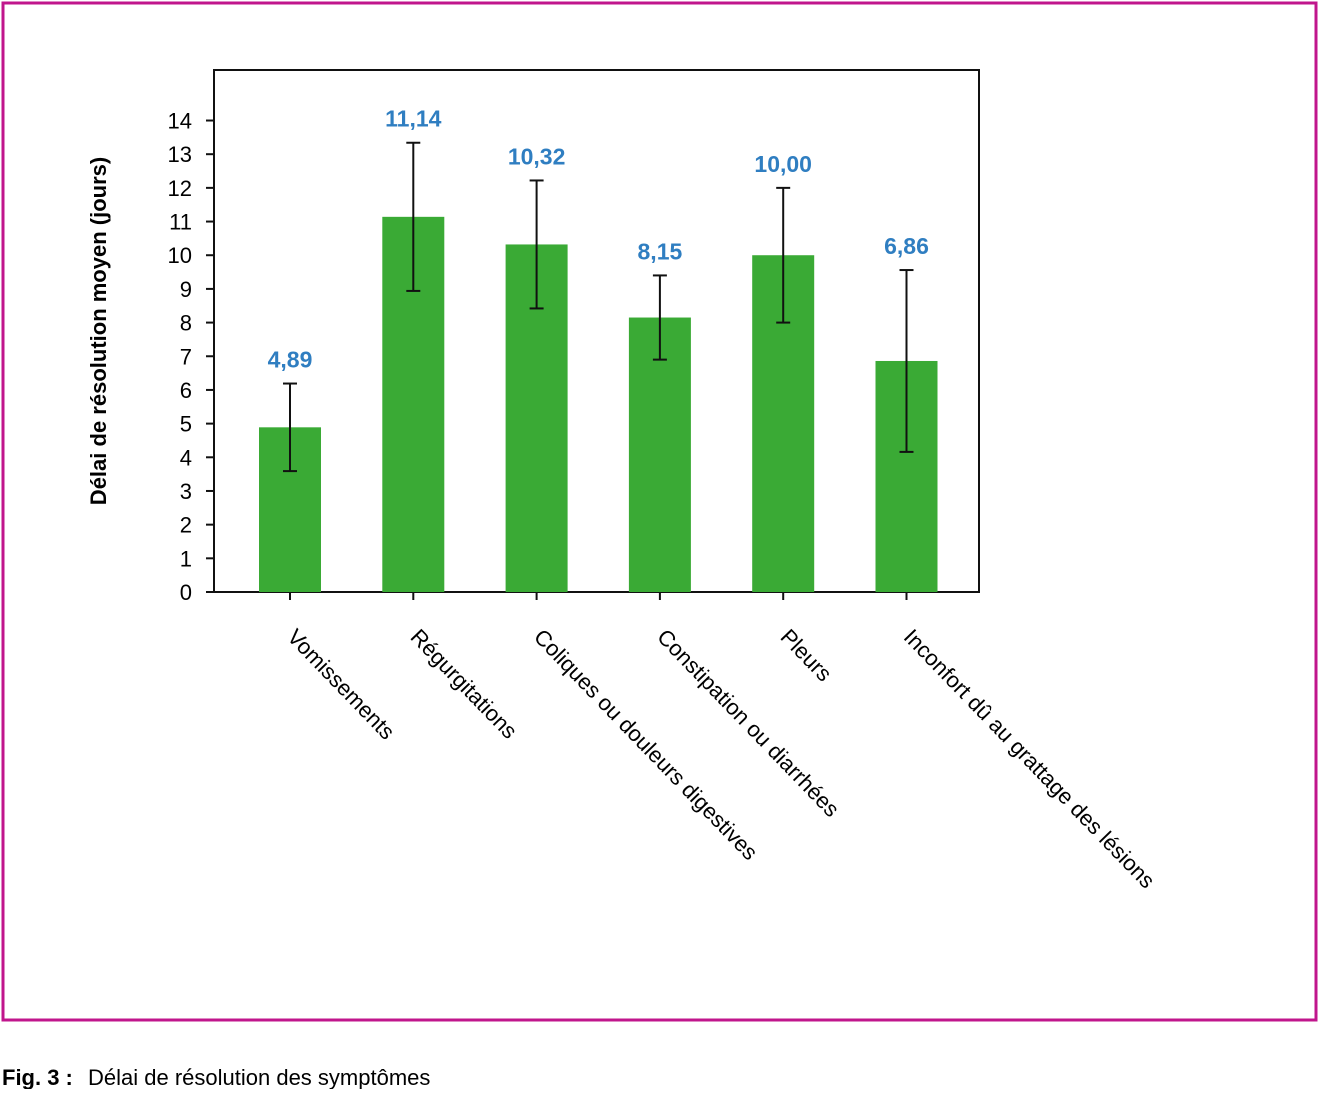 Image resolution: width=1320 pixels, height=1094 pixels. What do you see at coordinates (180, 121) in the screenshot?
I see `y-tick-label: 14` at bounding box center [180, 121].